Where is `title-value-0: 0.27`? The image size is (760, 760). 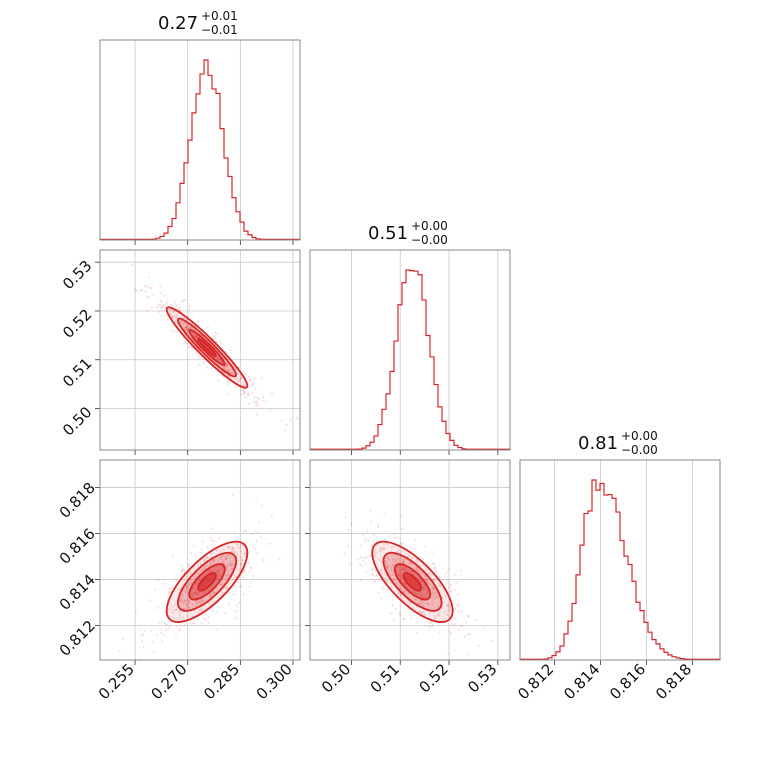 title-value-0: 0.27 is located at coordinates (178, 23).